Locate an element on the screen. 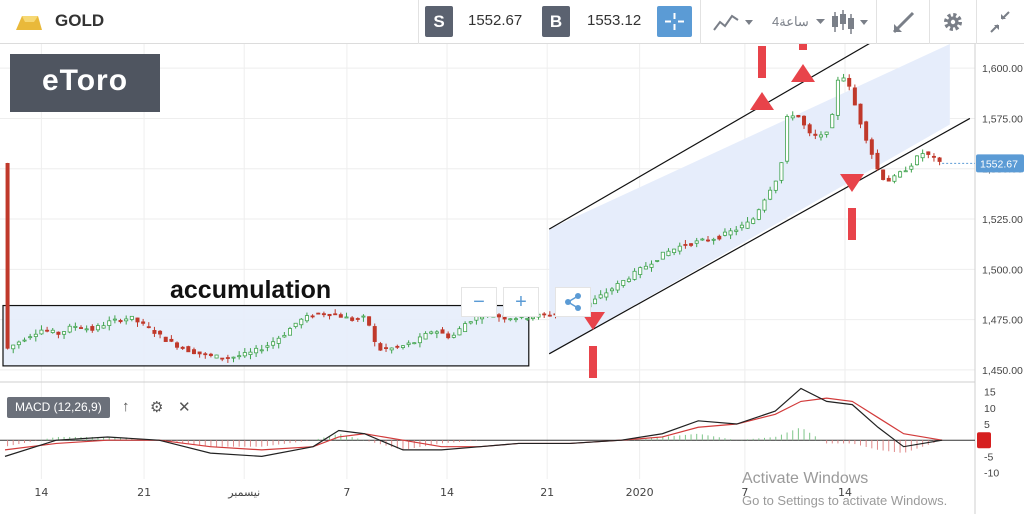 The image size is (1024, 514). zoom-in-button: + is located at coordinates (521, 302).